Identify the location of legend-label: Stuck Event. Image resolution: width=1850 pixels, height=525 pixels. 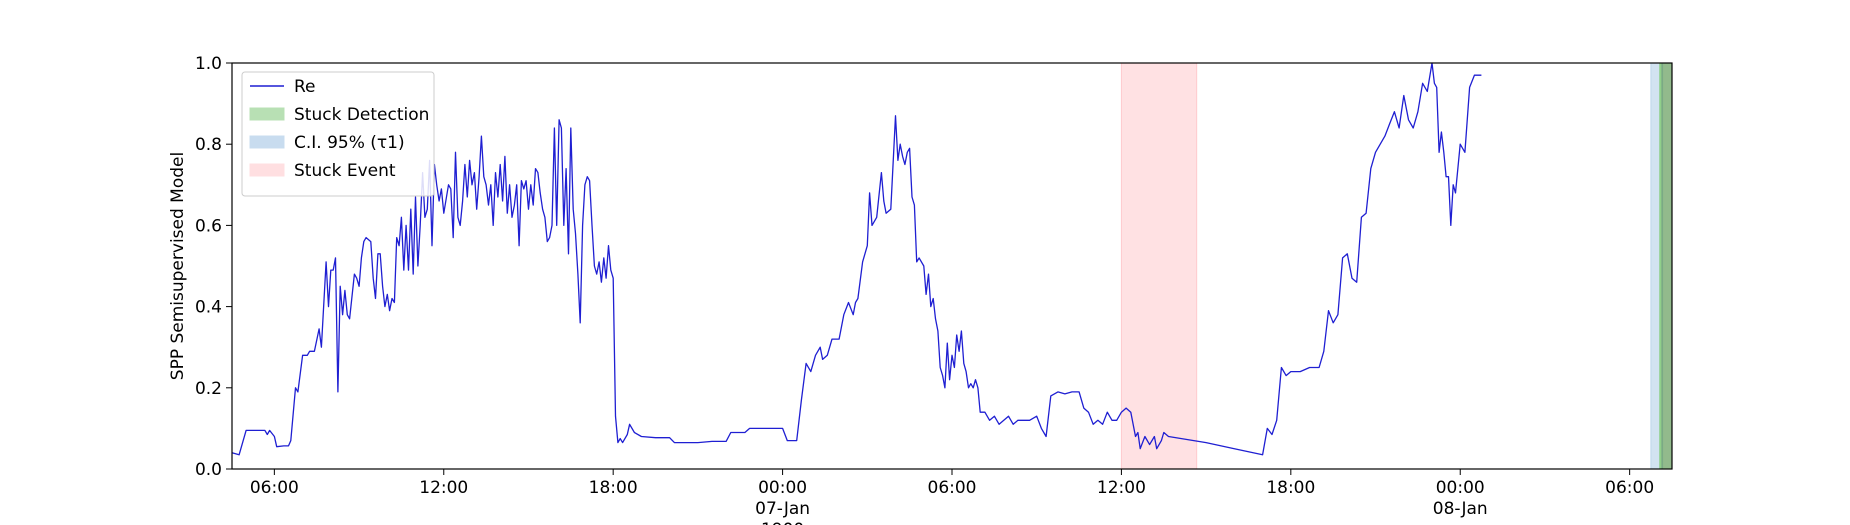
(345, 171).